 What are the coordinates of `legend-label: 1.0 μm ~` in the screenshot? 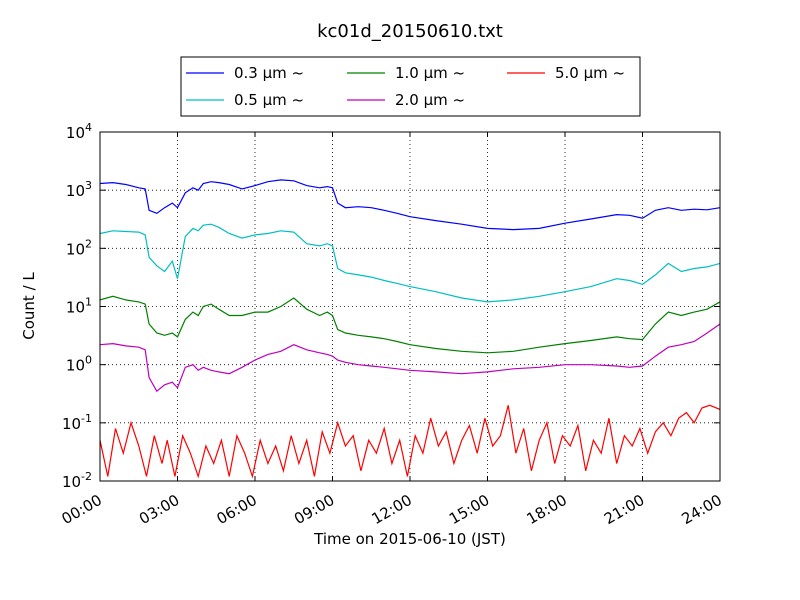 It's located at (430, 73).